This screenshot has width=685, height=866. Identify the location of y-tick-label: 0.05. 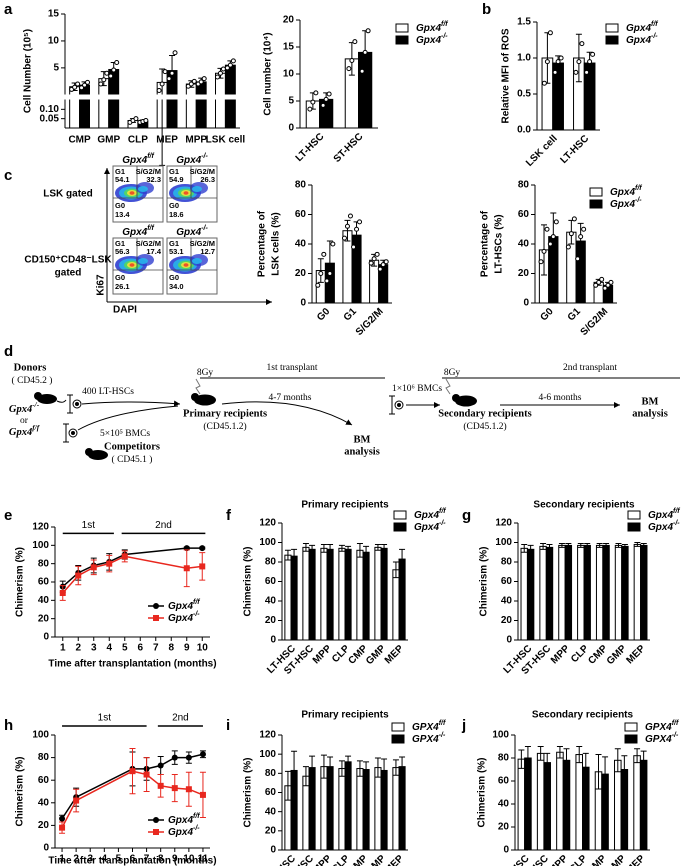
(50, 118).